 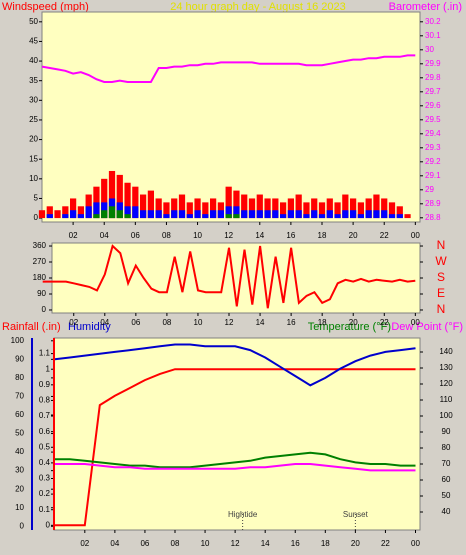 I want to click on y2-tick-label: 100, so click(x=446, y=415).